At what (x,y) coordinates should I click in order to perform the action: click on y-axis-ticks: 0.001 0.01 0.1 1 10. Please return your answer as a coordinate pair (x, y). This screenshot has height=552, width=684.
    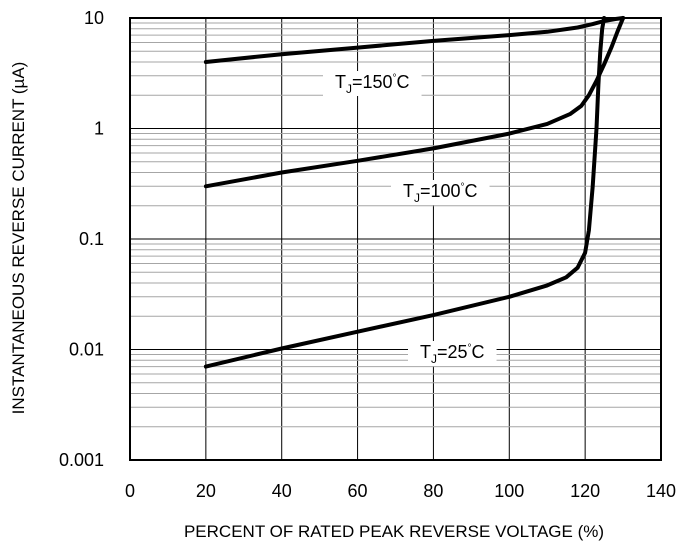
    Looking at the image, I should click on (81, 239).